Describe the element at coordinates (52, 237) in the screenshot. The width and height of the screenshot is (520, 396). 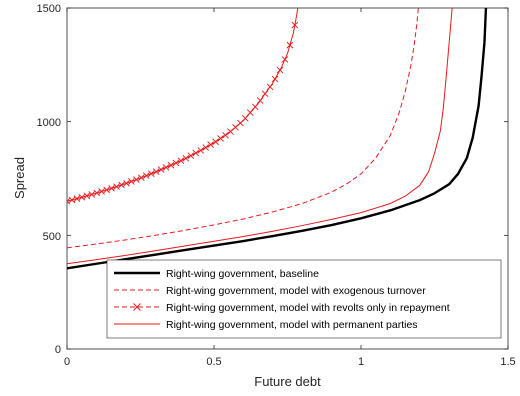
I see `y-tick-label-1: 500` at that location.